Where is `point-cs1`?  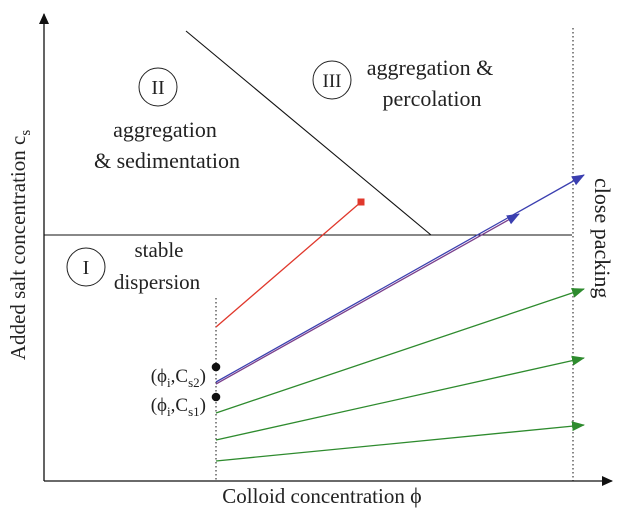
point-cs1 is located at coordinates (216, 397).